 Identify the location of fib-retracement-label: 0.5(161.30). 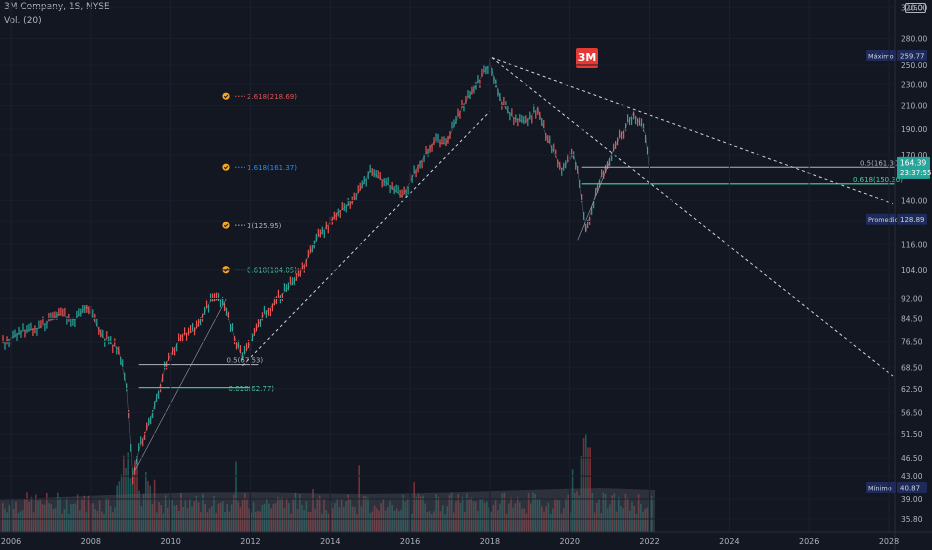
(880, 163).